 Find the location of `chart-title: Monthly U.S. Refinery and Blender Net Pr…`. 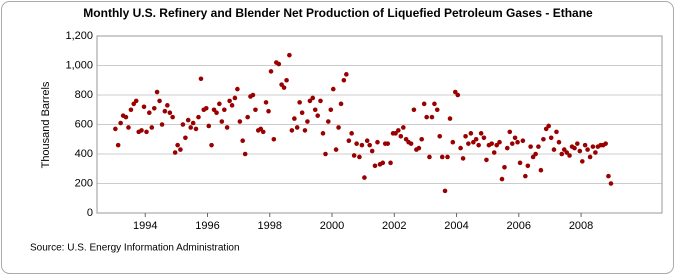

chart-title: Monthly U.S. Refinery and Blender Net Pr… is located at coordinates (338, 13).